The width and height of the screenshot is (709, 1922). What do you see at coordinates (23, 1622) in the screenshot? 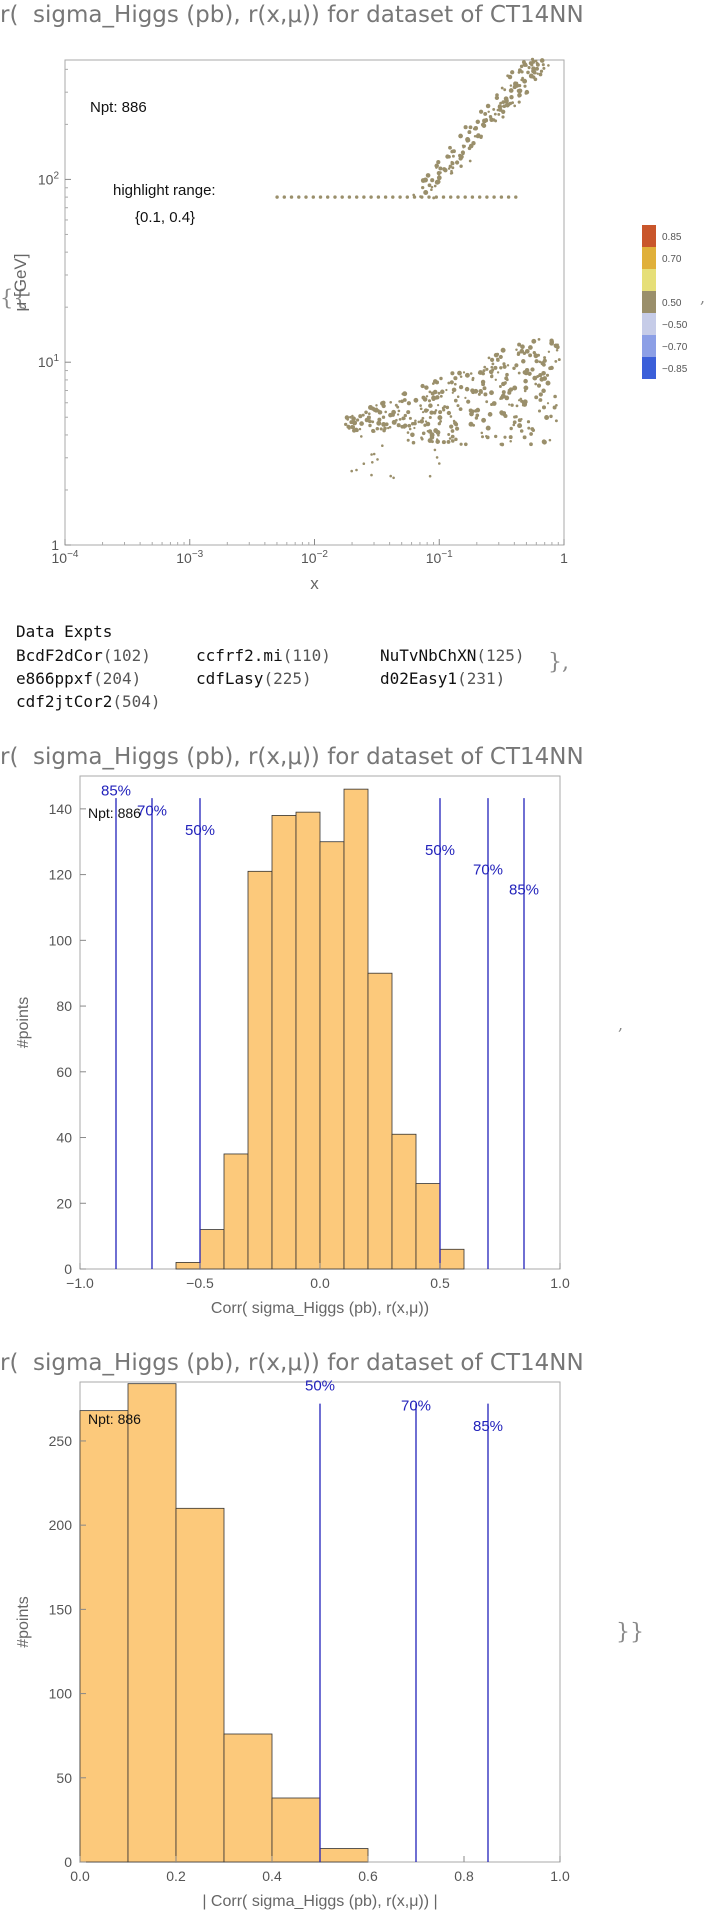
I see `y-axis-label: #points` at bounding box center [23, 1622].